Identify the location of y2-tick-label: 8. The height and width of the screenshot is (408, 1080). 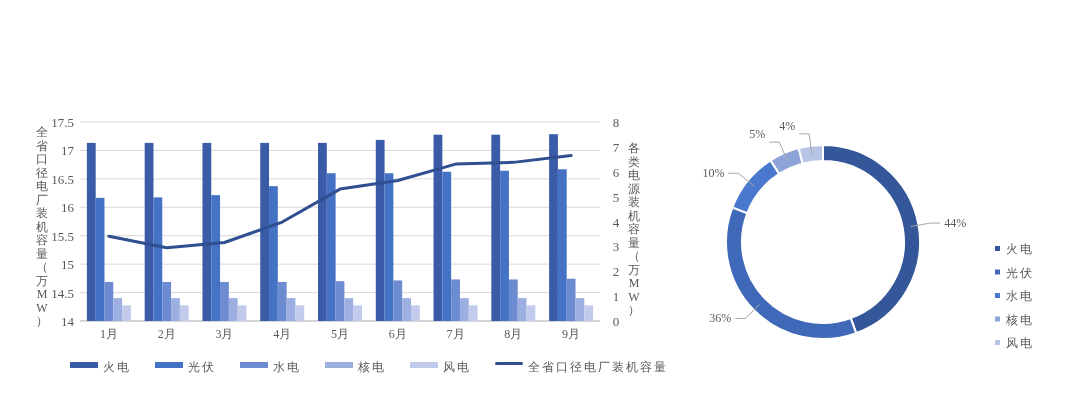
(616, 122).